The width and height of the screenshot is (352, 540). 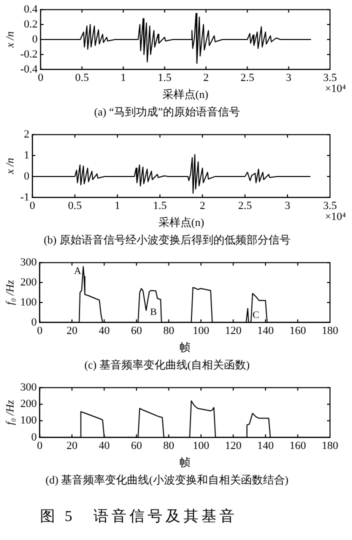 I want to click on text: (c) 基音频率变化曲线(自相关函数), so click(x=167, y=365).